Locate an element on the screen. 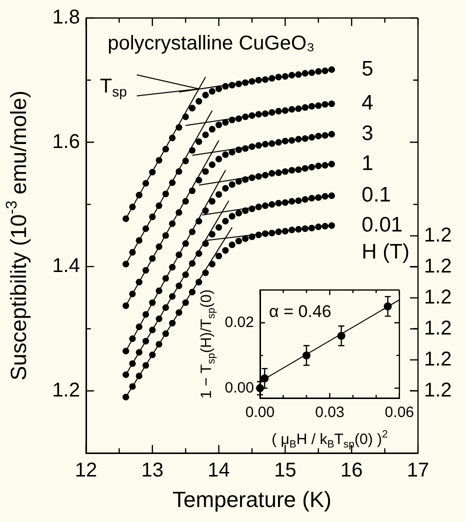 The width and height of the screenshot is (466, 522). annotation: α = 0.46 is located at coordinates (300, 311).